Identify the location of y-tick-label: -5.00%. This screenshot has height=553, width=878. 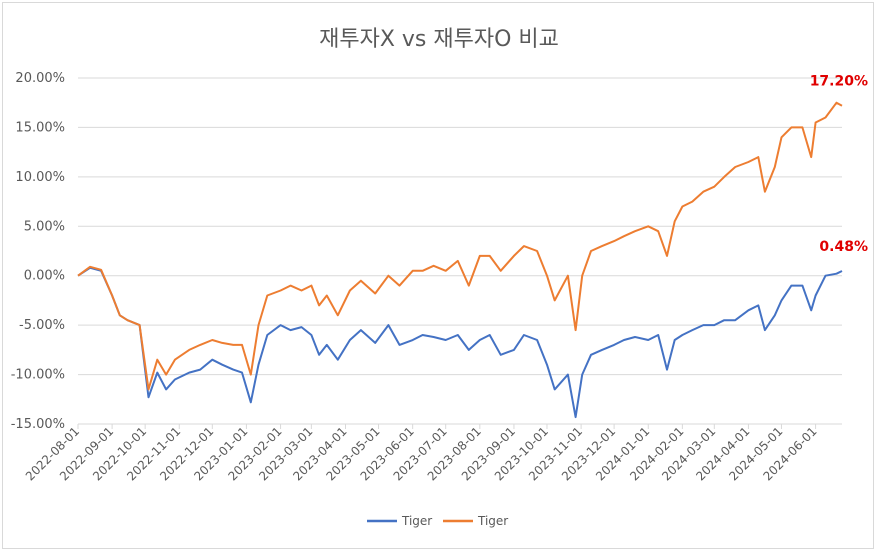
(42, 325).